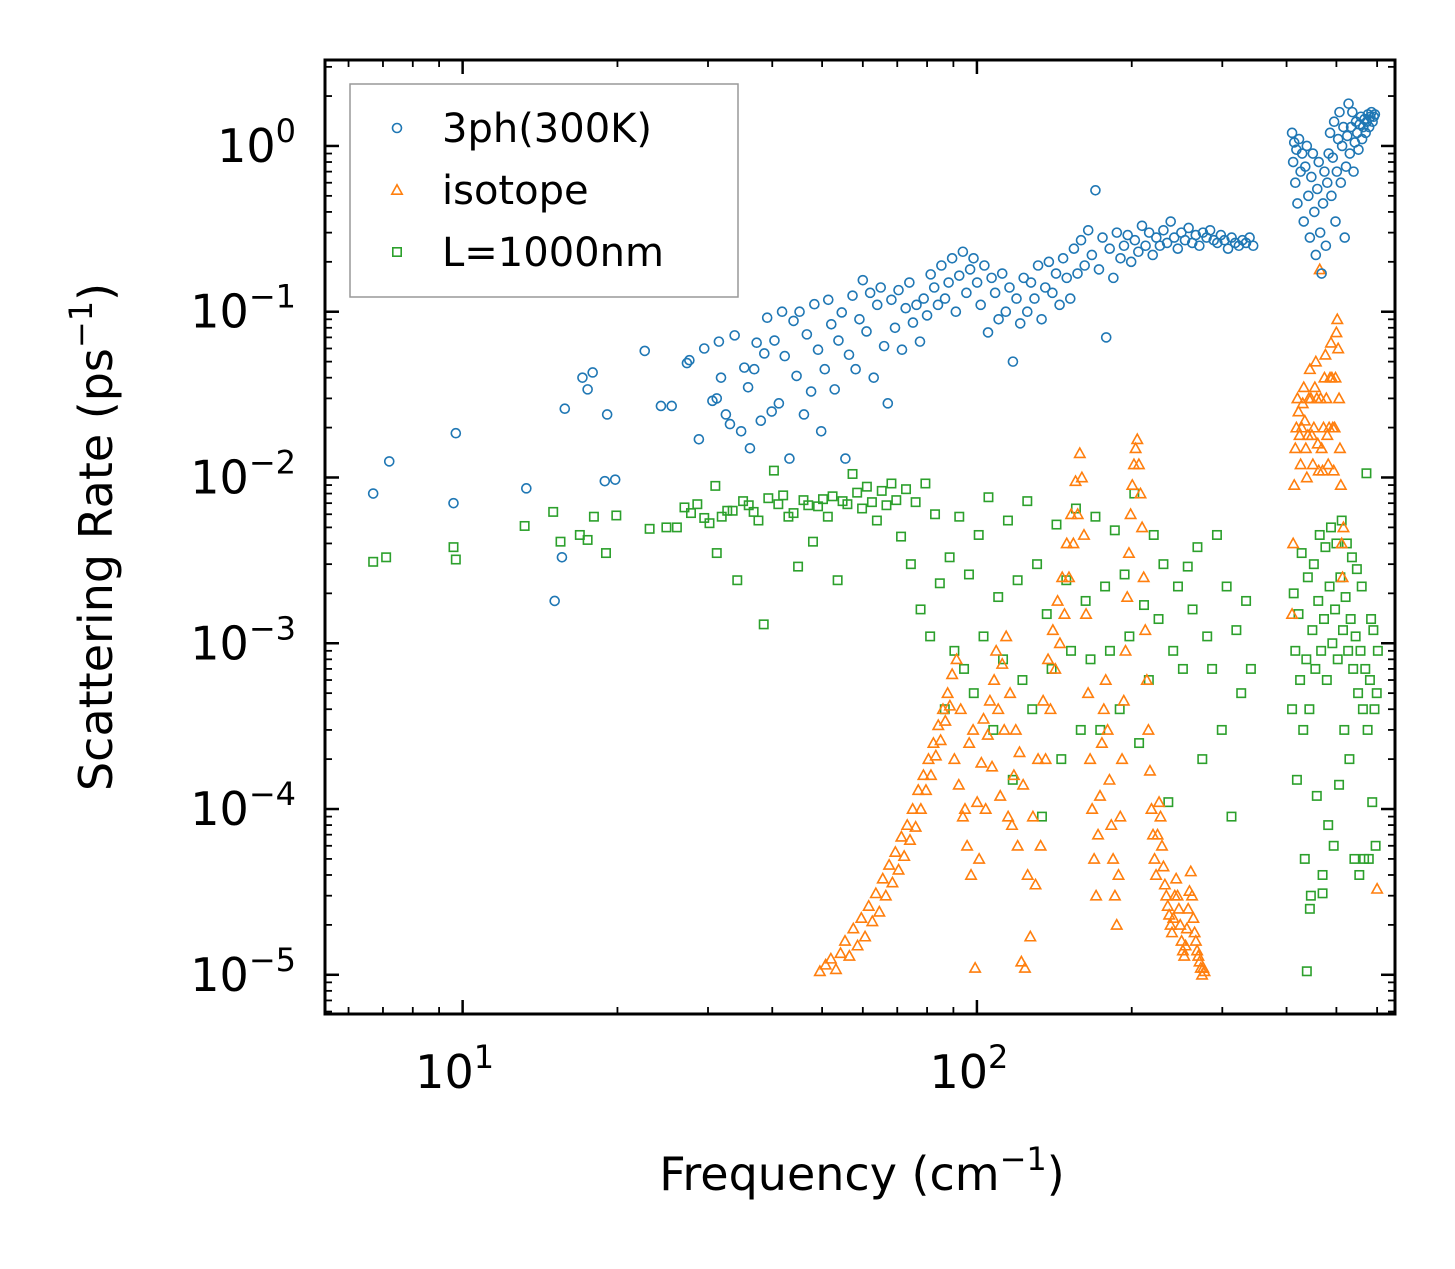 This screenshot has width=1455, height=1269. What do you see at coordinates (243, 639) in the screenshot?
I see `y-tick-label: 10−3` at bounding box center [243, 639].